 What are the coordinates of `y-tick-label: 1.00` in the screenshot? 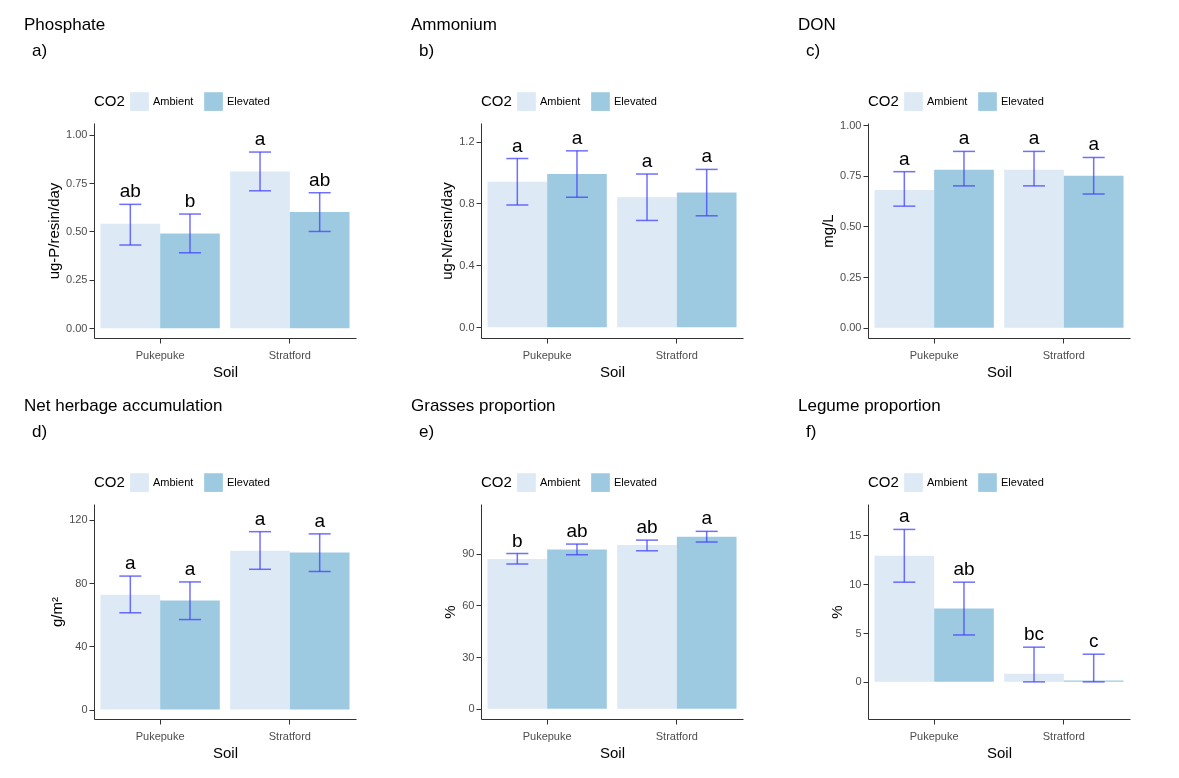 It's located at (77, 134).